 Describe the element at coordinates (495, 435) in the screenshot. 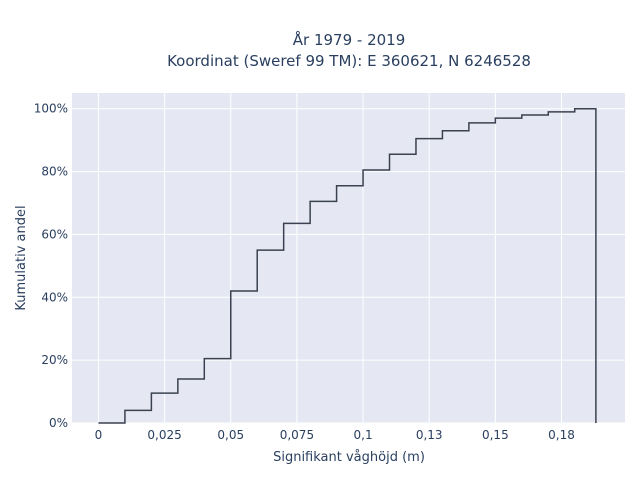

I see `x-tick-label: 0,15` at that location.